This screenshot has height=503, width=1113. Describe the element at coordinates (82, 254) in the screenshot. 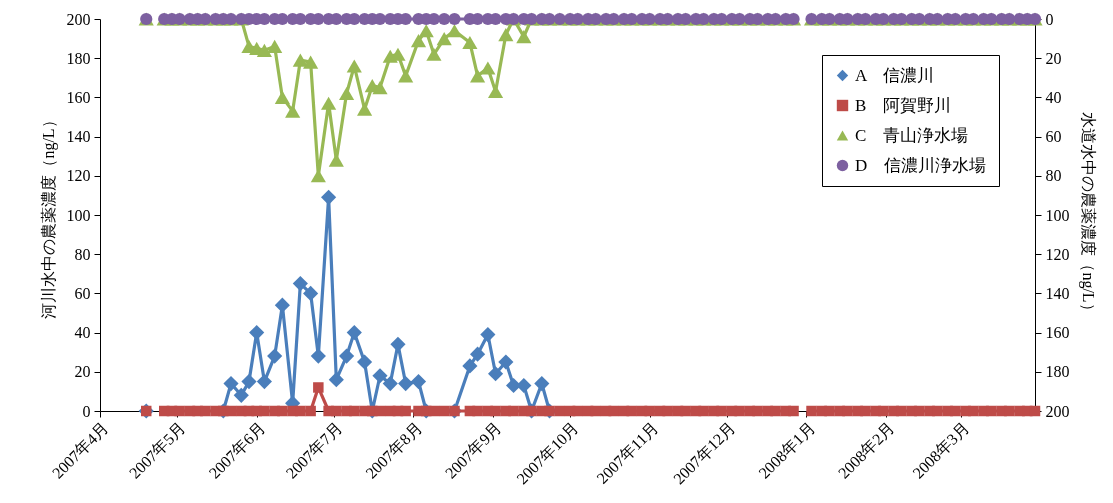

I see `y-tick-label: 80` at that location.